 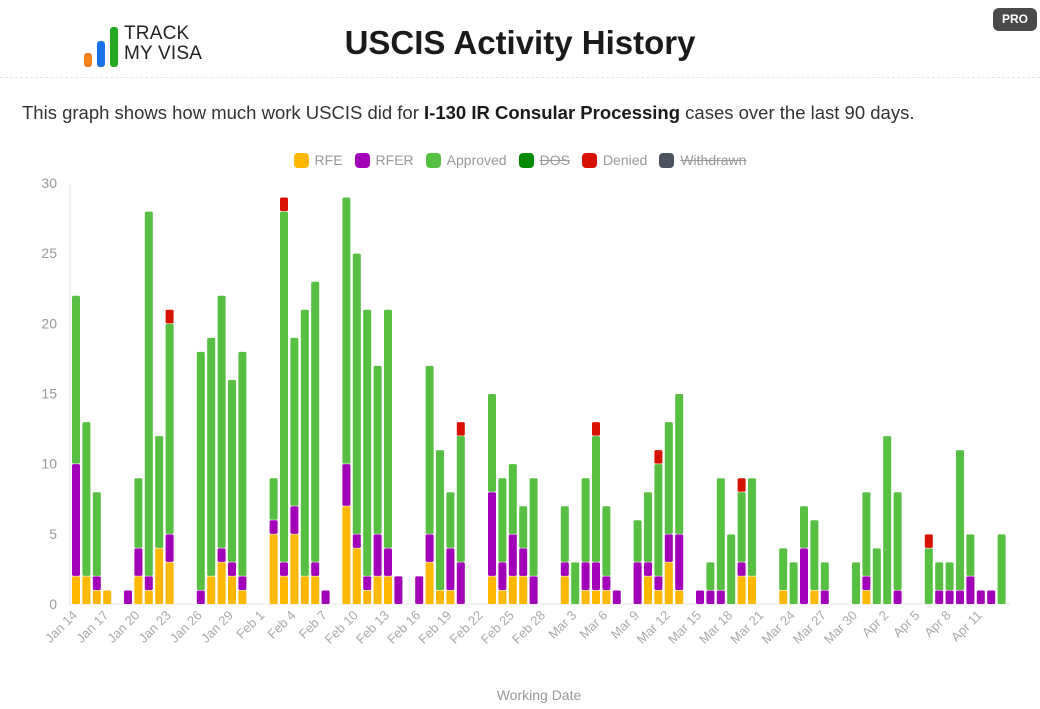 I want to click on x-tick-label: Mar 21, so click(x=746, y=627).